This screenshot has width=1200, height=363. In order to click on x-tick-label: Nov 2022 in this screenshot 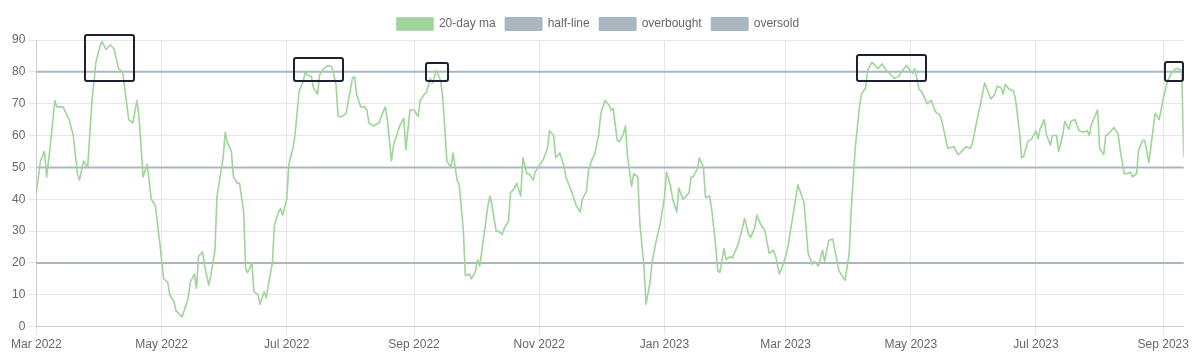, I will do `click(539, 344)`.